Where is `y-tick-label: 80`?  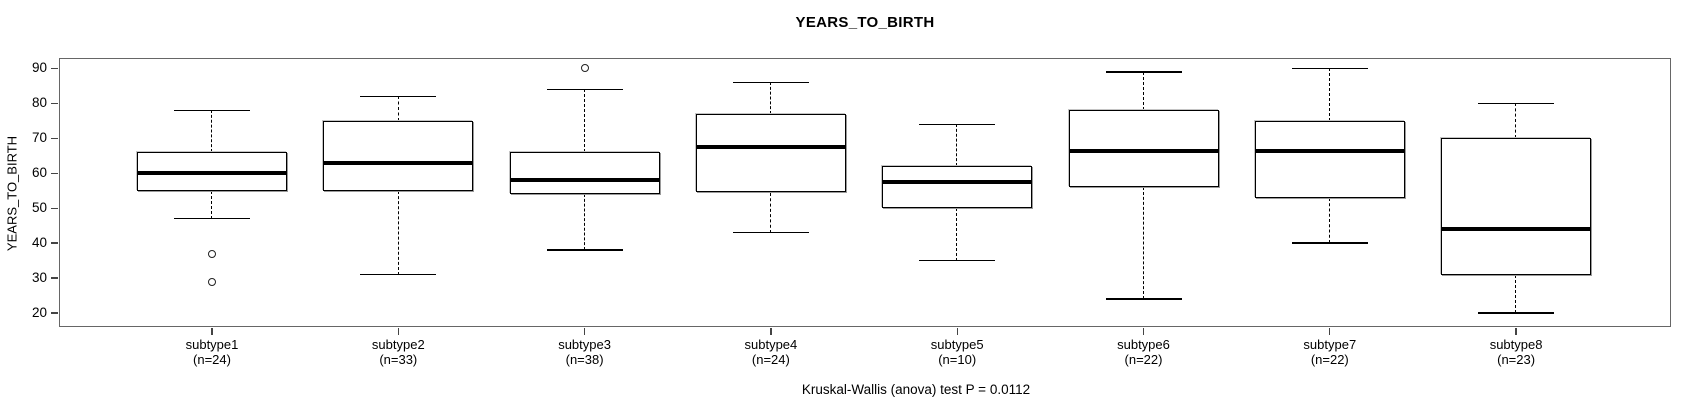
y-tick-label: 80 is located at coordinates (39, 103).